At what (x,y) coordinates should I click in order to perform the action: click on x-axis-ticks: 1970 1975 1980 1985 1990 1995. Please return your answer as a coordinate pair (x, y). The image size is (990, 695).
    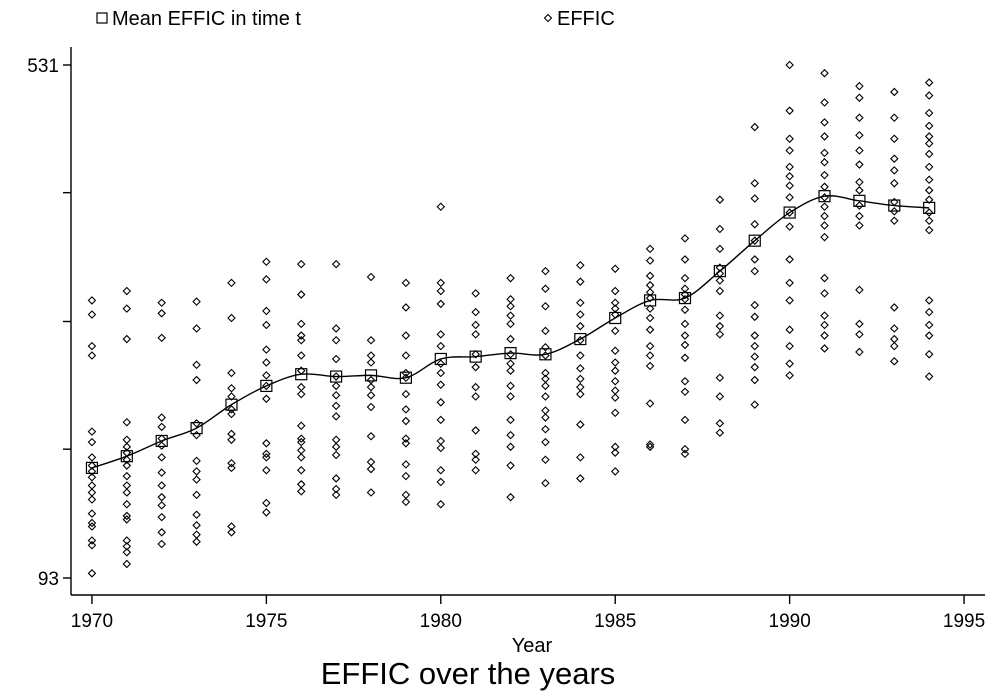
    Looking at the image, I should click on (528, 613).